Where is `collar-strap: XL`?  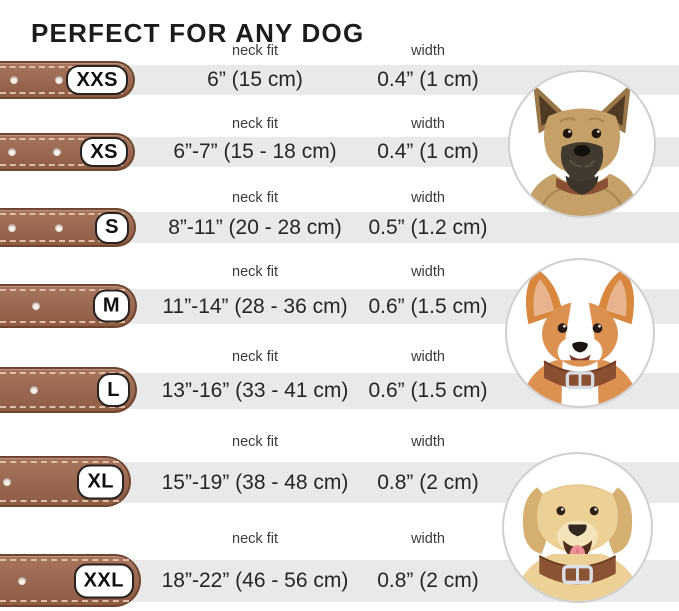 collar-strap: XL is located at coordinates (65, 481).